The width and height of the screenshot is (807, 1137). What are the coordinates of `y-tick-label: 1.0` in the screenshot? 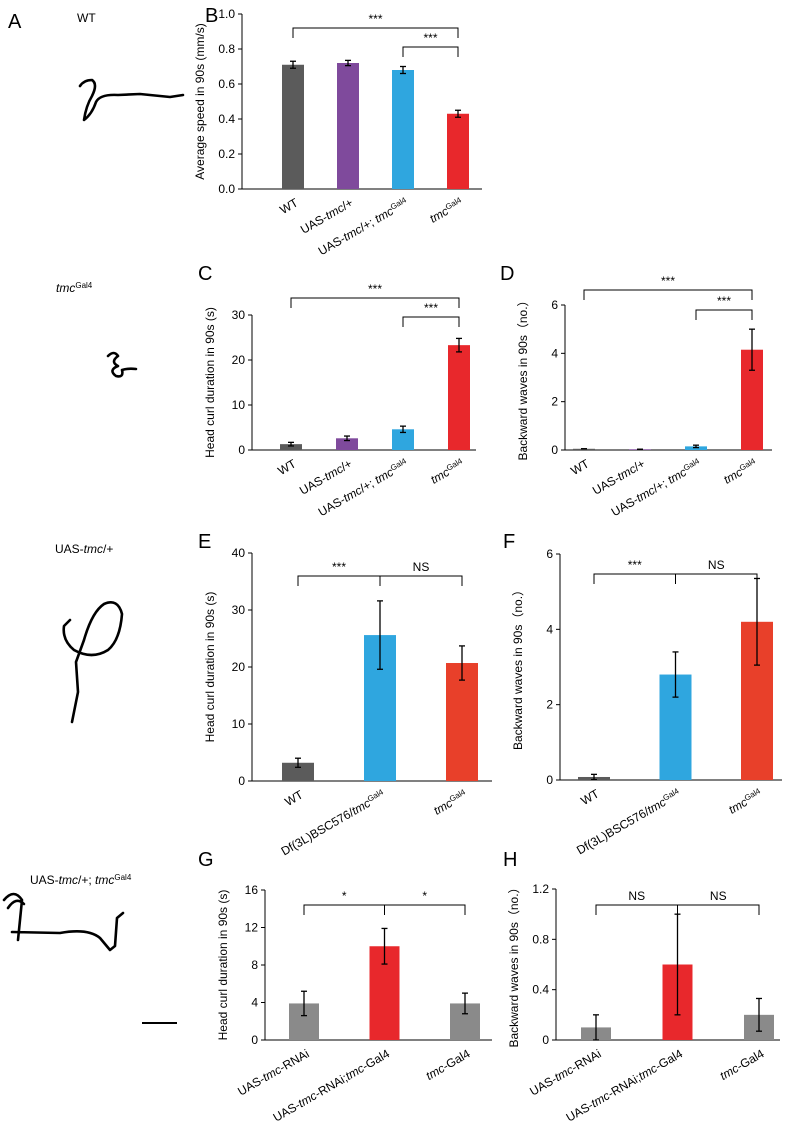 It's located at (226, 14).